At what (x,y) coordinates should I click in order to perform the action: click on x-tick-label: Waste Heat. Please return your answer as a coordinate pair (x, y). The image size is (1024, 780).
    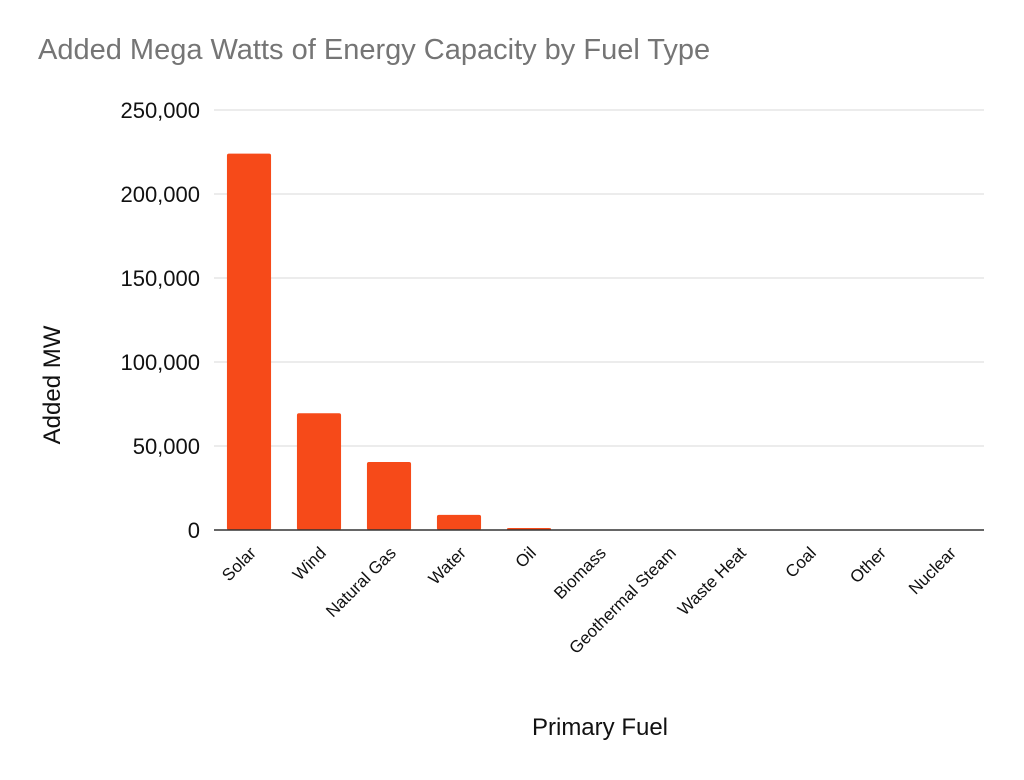
    Looking at the image, I should click on (712, 581).